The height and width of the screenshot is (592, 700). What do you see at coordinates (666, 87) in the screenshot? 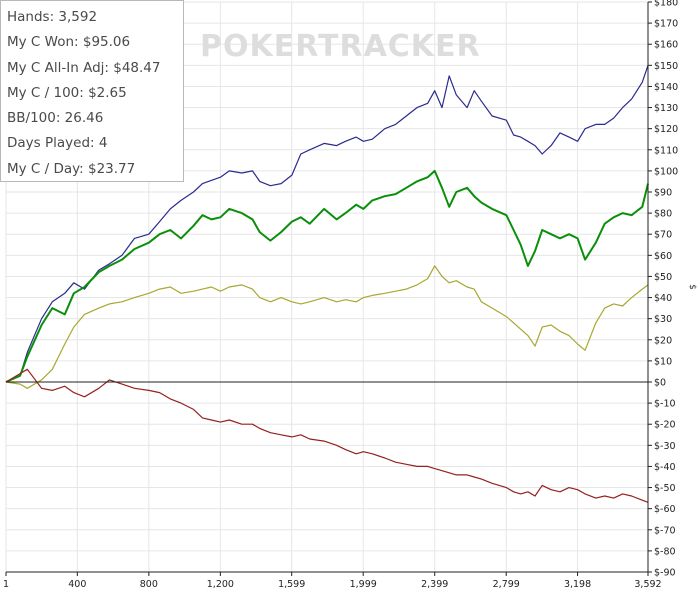
I see `y-tick-label: $140` at bounding box center [666, 87].